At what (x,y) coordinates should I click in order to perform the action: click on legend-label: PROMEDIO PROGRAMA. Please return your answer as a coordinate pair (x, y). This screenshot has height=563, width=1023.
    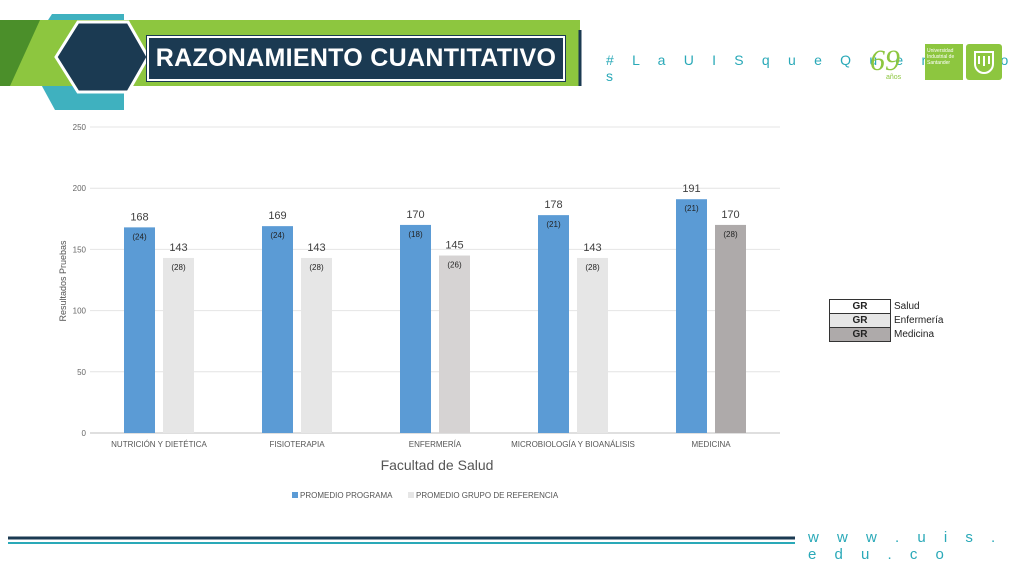
    Looking at the image, I should click on (346, 495).